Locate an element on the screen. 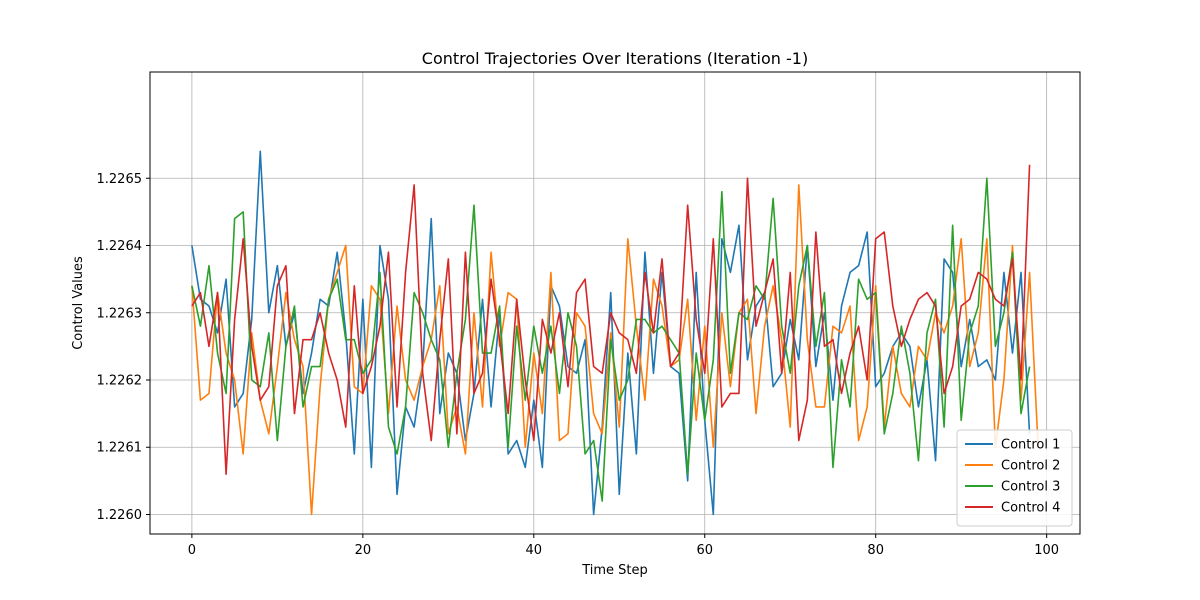 The width and height of the screenshot is (1200, 600). x-tick-label: 100 is located at coordinates (1046, 550).